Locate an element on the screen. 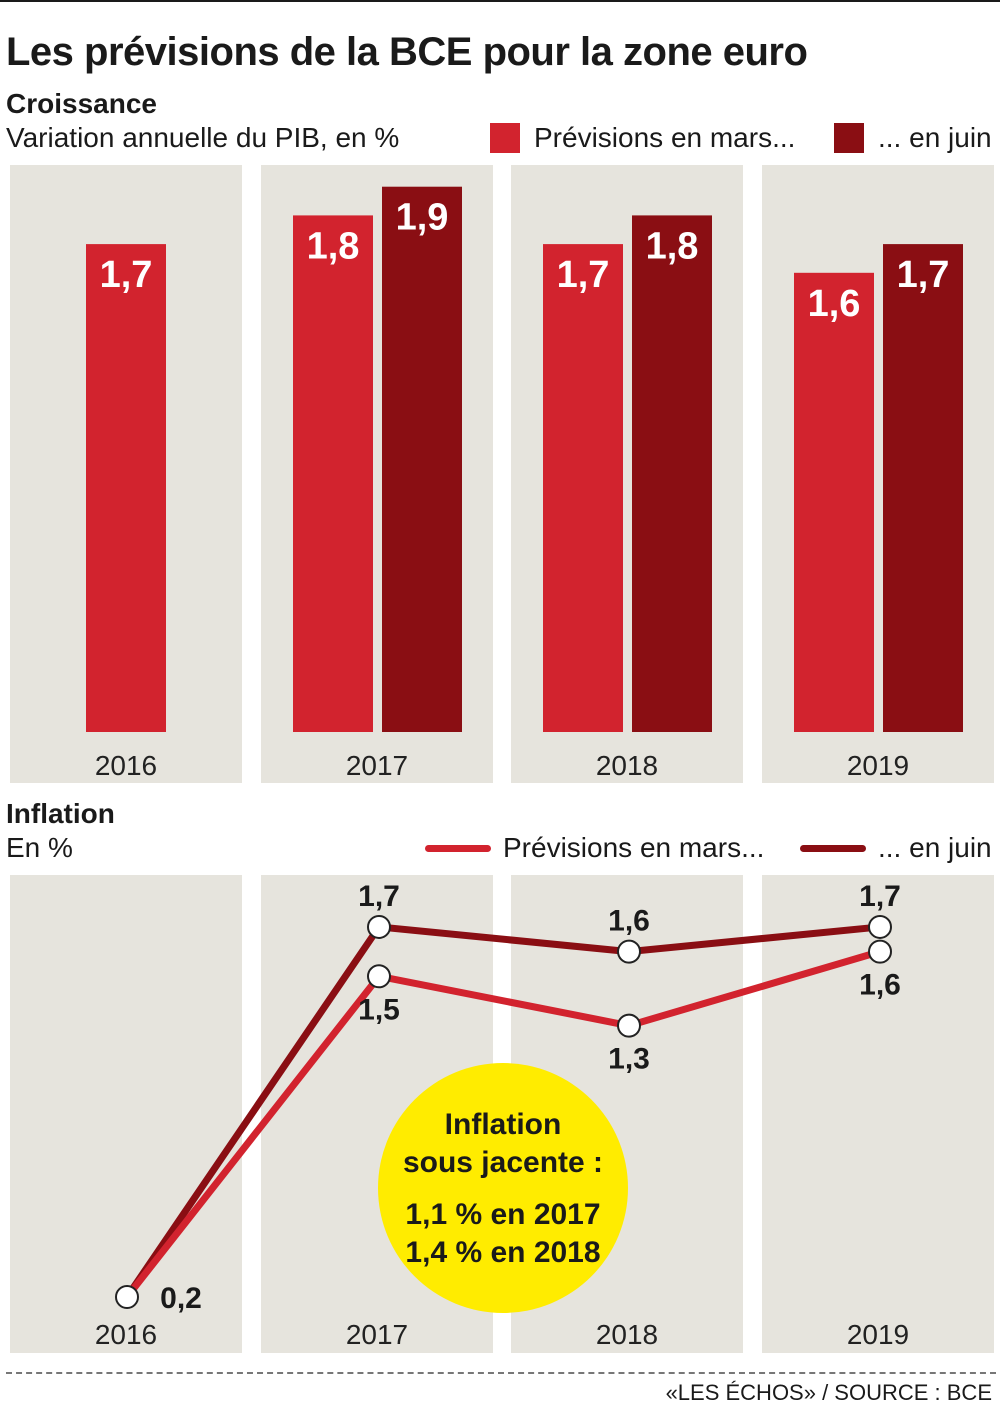 The image size is (1000, 1410). inflation-value-label-mars: 0,2 is located at coordinates (181, 1298).